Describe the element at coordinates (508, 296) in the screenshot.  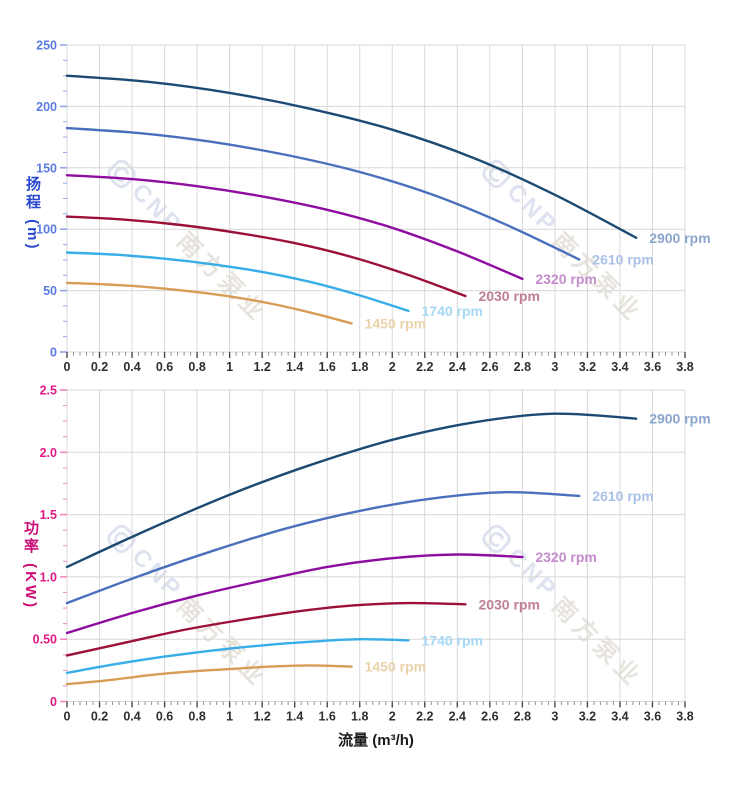
I see `series-label-2030-rpm-head-vs-flow: 2030 rpm` at that location.